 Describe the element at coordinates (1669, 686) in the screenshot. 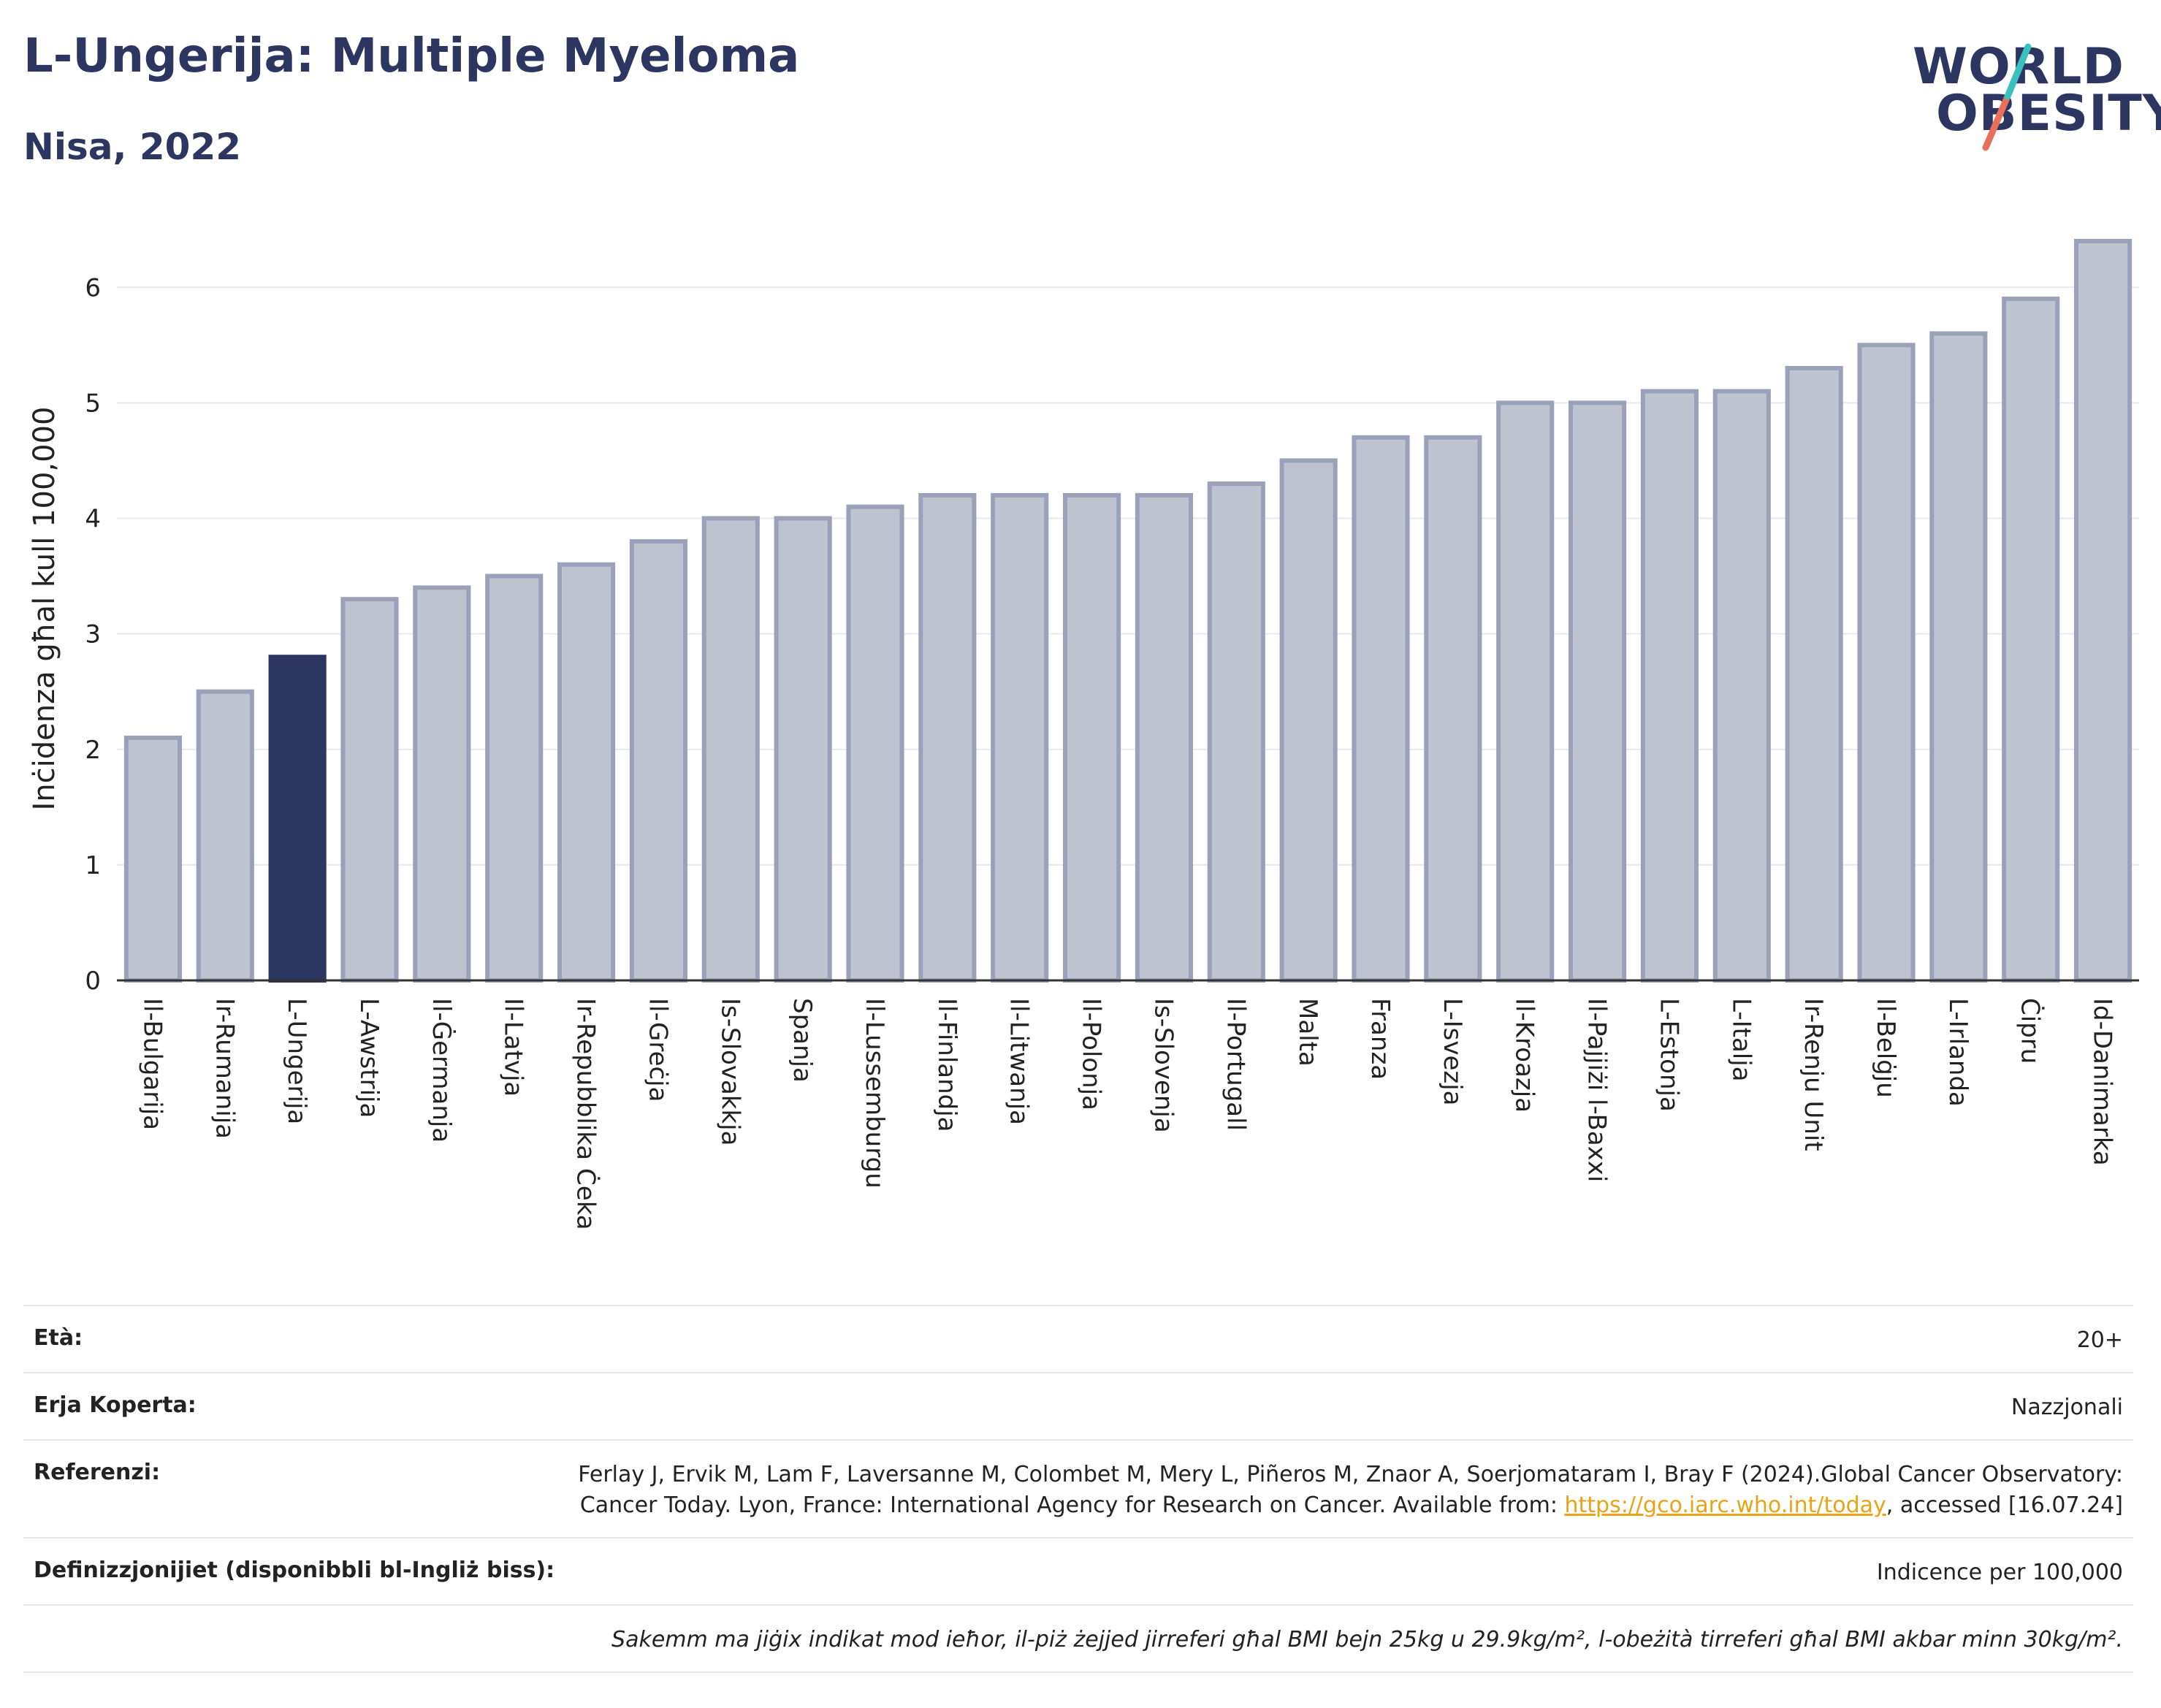

I see `bar-l-estonja` at that location.